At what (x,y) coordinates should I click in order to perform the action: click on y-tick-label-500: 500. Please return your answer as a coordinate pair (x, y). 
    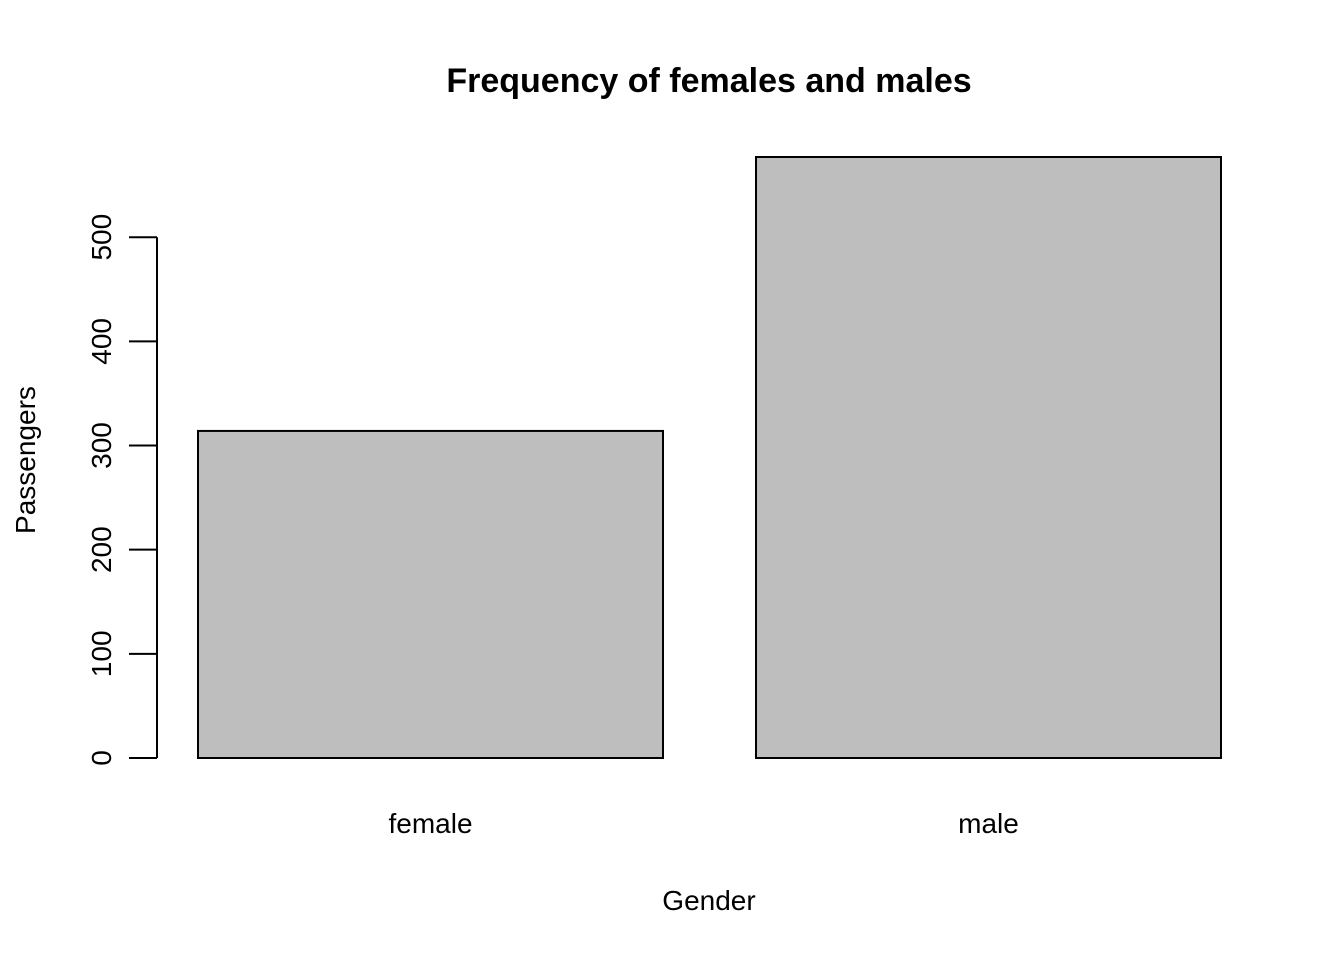
    Looking at the image, I should click on (101, 237).